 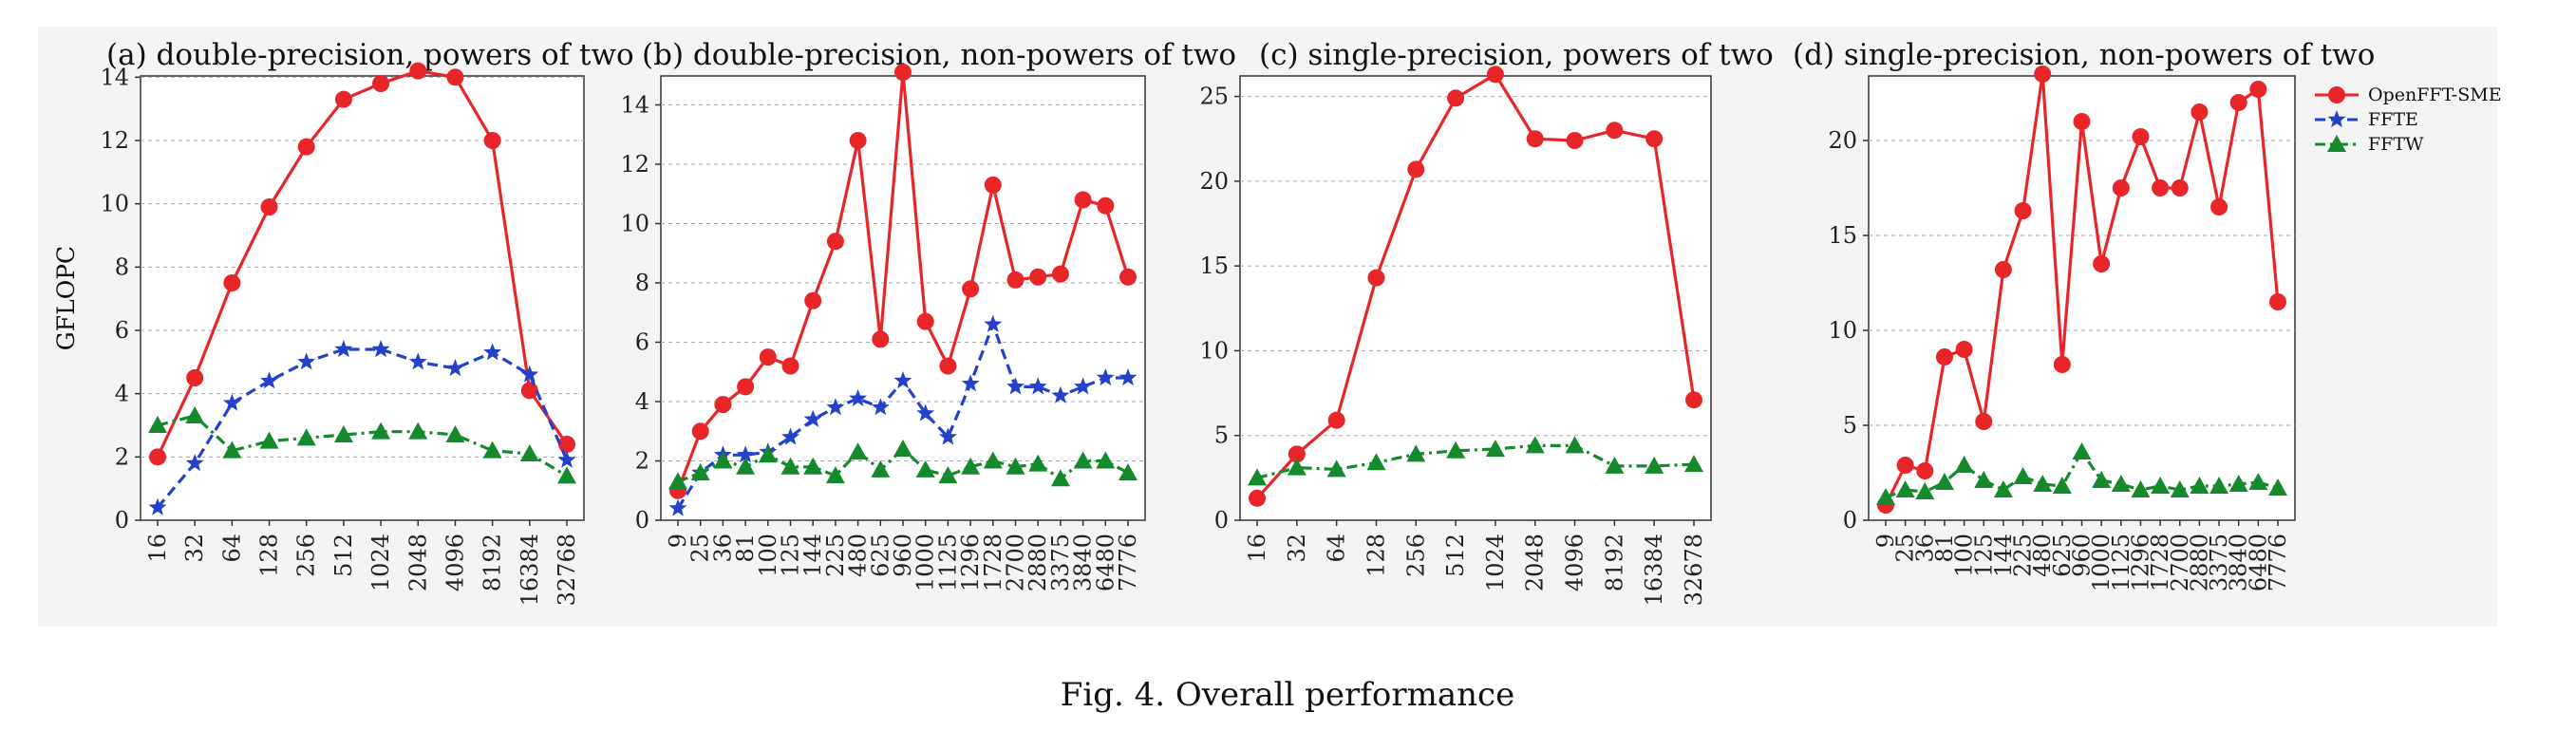 What do you see at coordinates (1337, 549) in the screenshot?
I see `x-tick-label: 64` at bounding box center [1337, 549].